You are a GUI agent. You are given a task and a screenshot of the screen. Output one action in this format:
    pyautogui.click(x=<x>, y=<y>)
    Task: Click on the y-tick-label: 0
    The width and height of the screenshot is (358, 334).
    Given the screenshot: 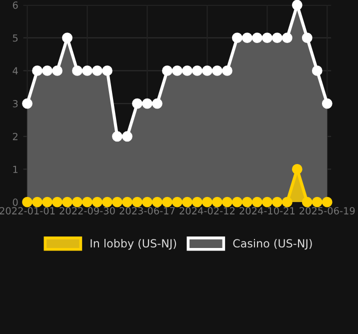 What is the action you would take?
    pyautogui.click(x=15, y=202)
    